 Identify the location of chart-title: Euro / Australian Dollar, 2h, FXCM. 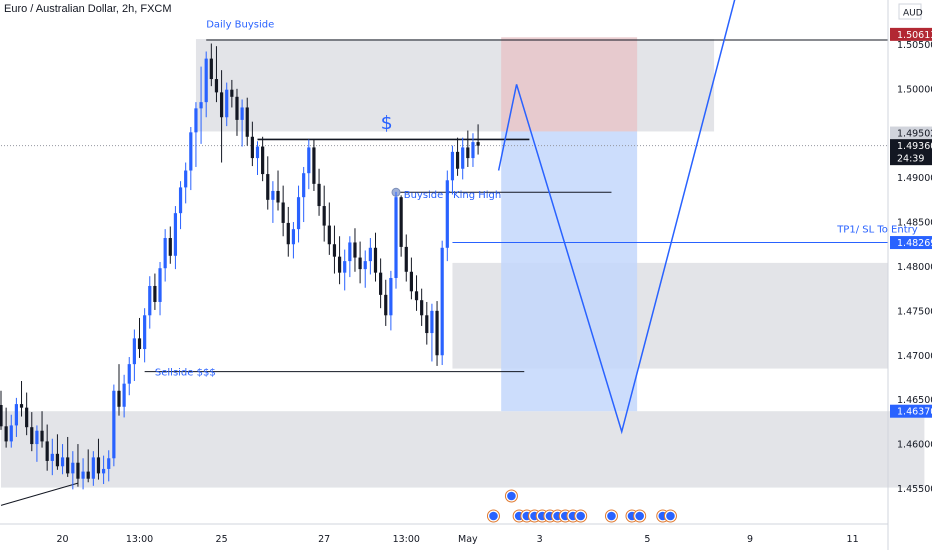
(88, 9).